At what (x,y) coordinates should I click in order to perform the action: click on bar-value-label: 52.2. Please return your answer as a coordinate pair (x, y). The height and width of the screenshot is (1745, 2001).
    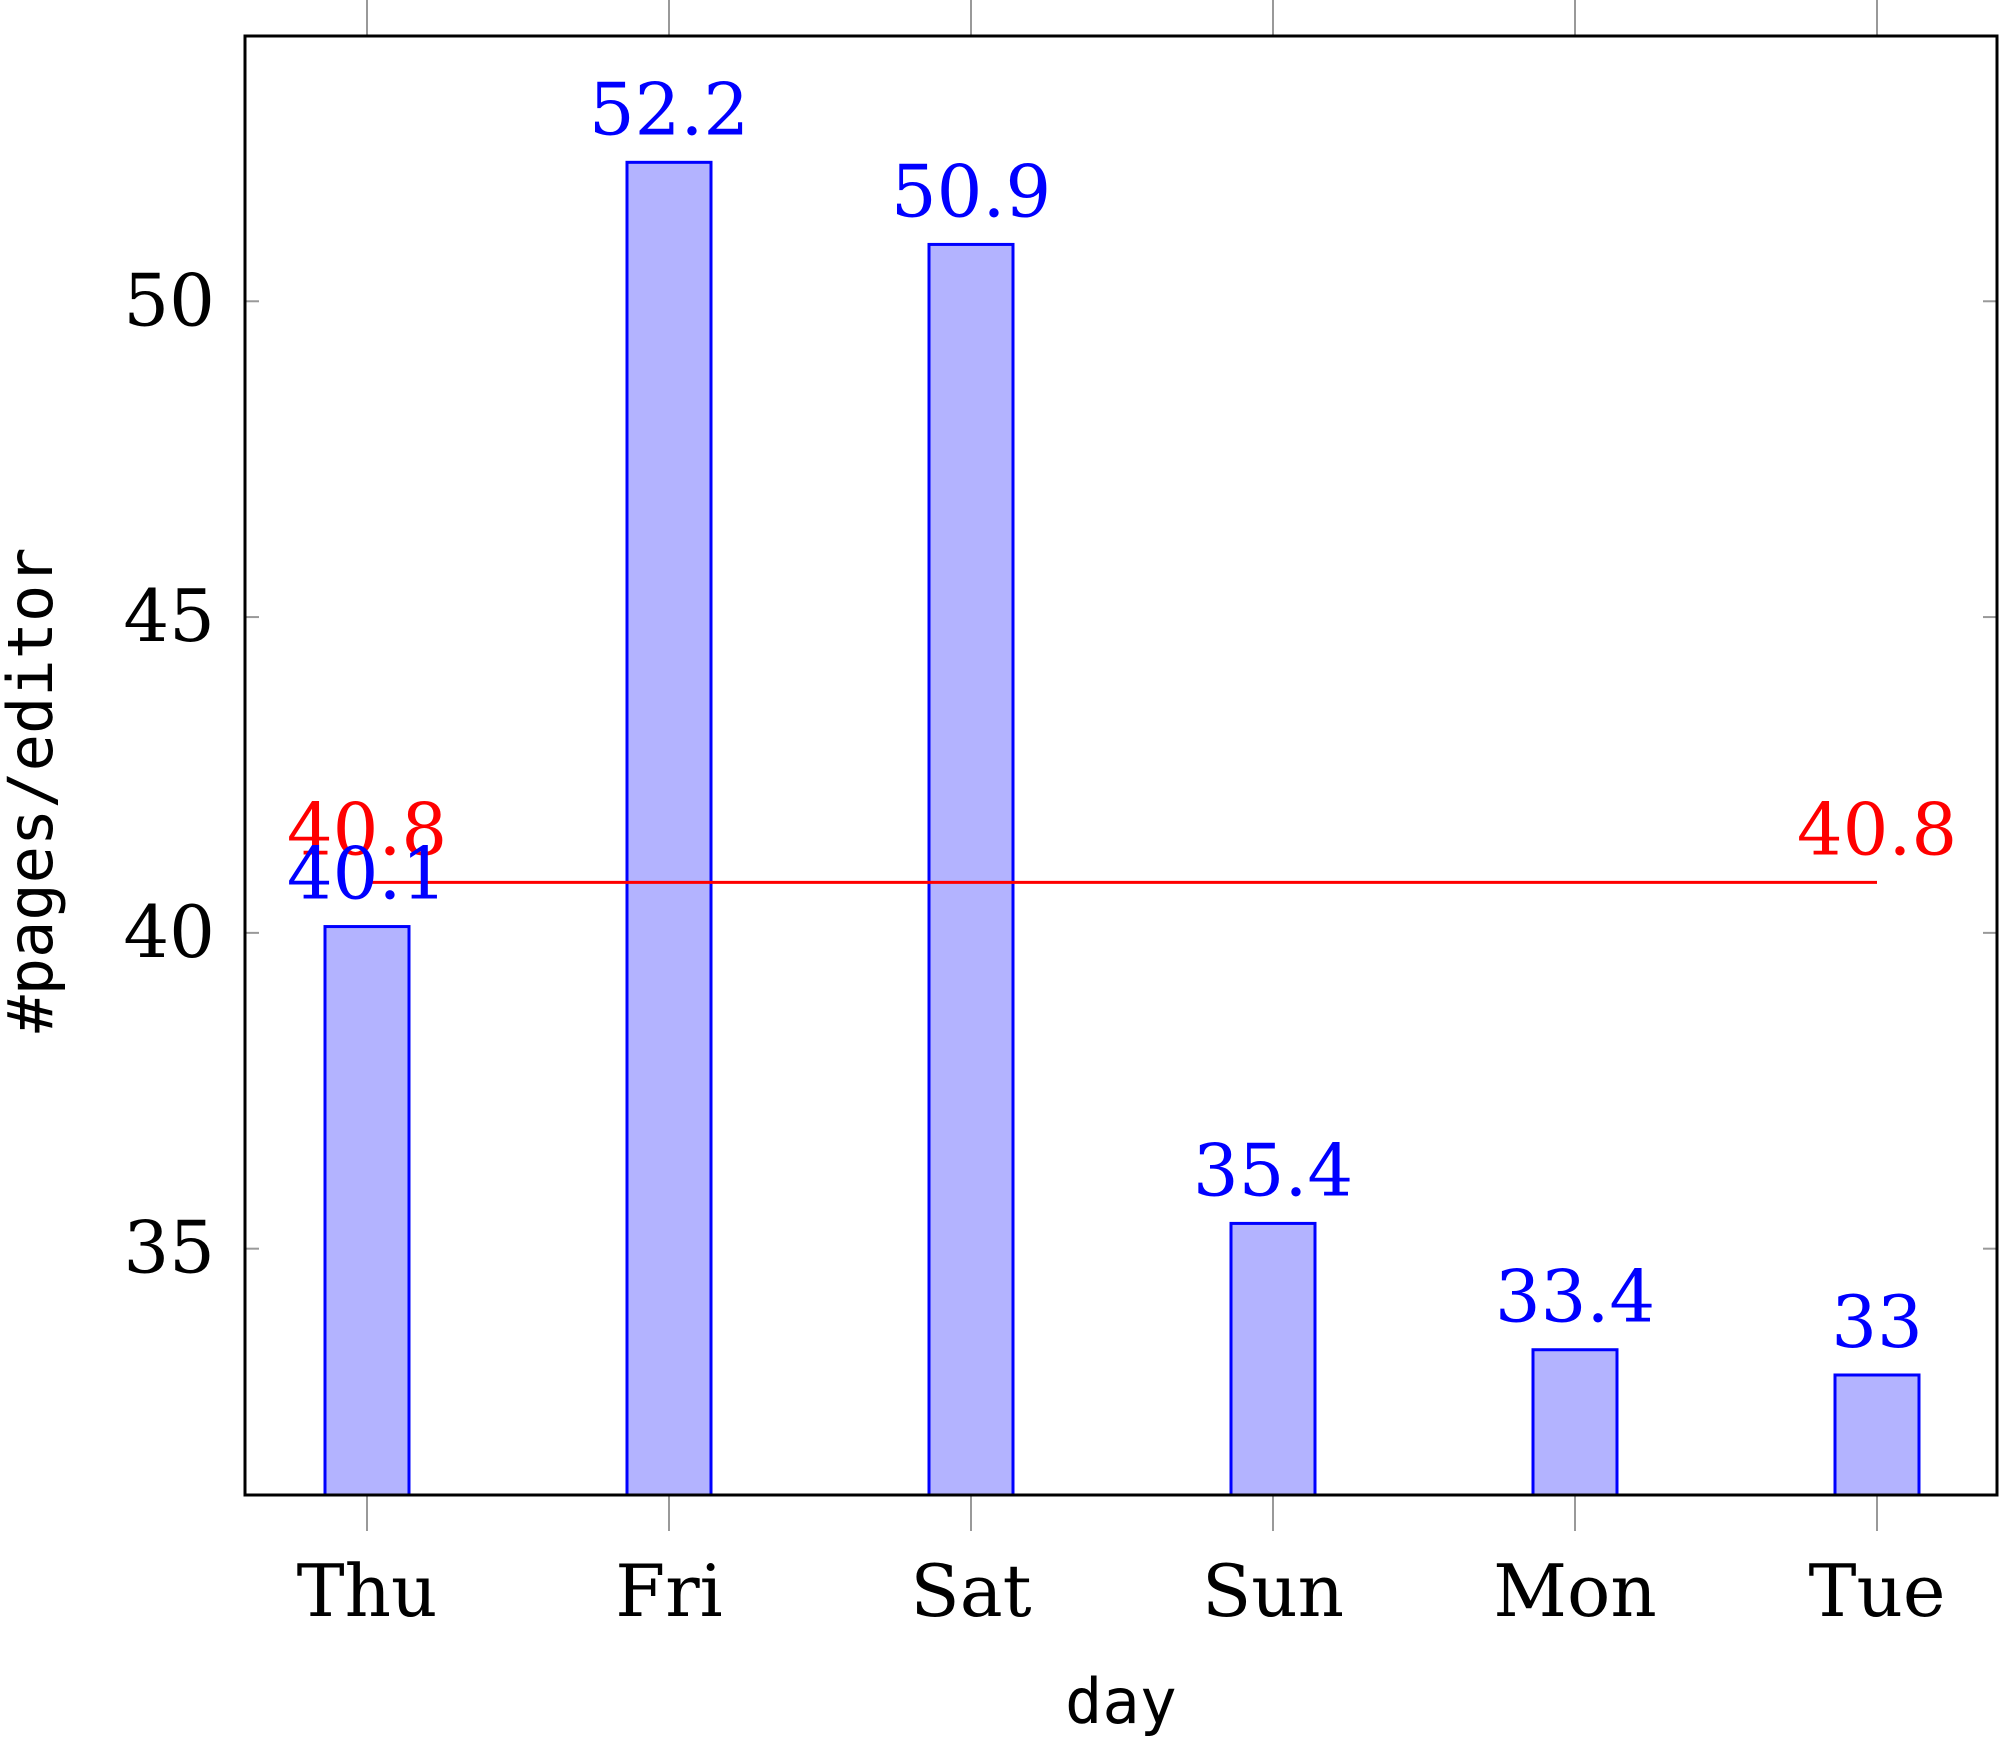
    Looking at the image, I should click on (669, 109).